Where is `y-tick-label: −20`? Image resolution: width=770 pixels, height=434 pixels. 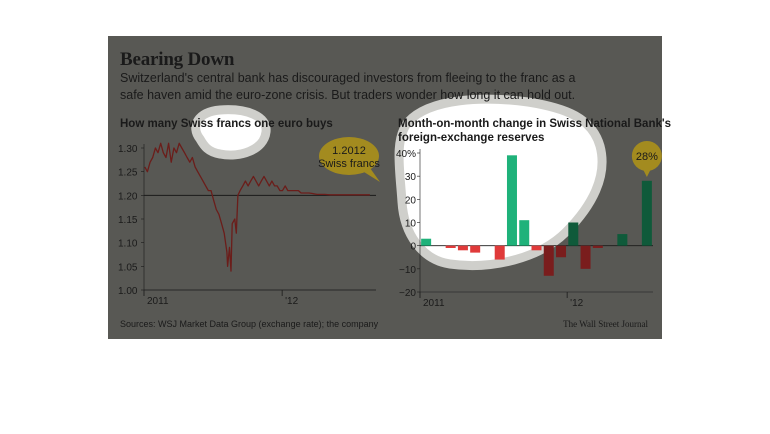 y-tick-label: −20 is located at coordinates (407, 293).